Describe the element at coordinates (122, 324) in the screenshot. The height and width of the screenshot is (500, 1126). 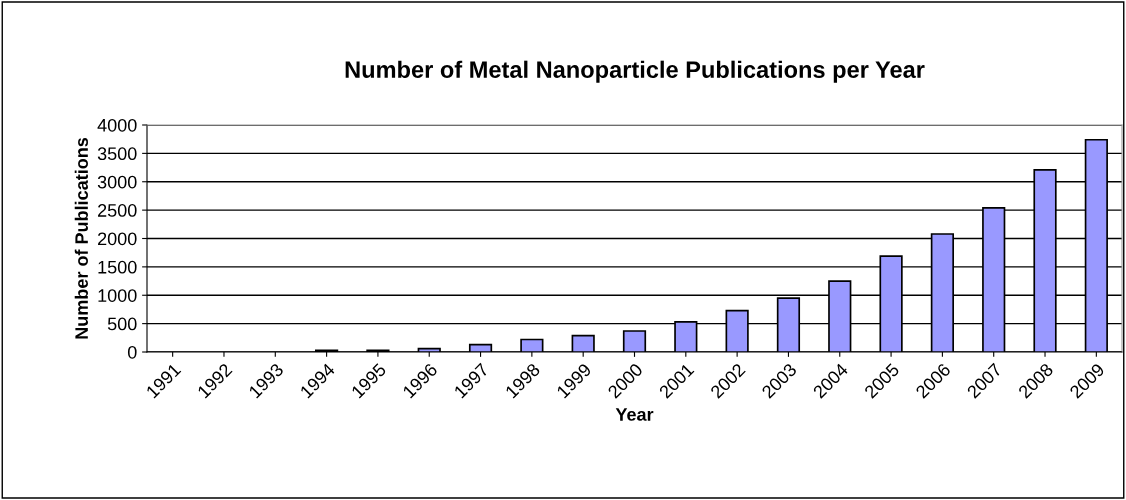
I see `y-tick-label: 500` at that location.